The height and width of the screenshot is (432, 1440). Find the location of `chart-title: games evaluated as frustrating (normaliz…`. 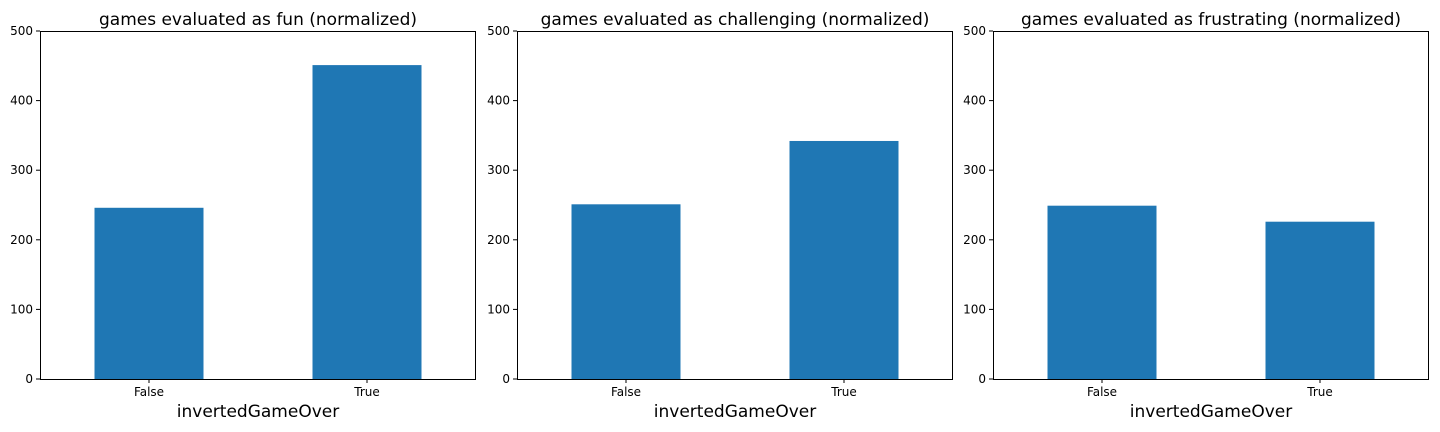

chart-title: games evaluated as frustrating (normaliz… is located at coordinates (1211, 20).